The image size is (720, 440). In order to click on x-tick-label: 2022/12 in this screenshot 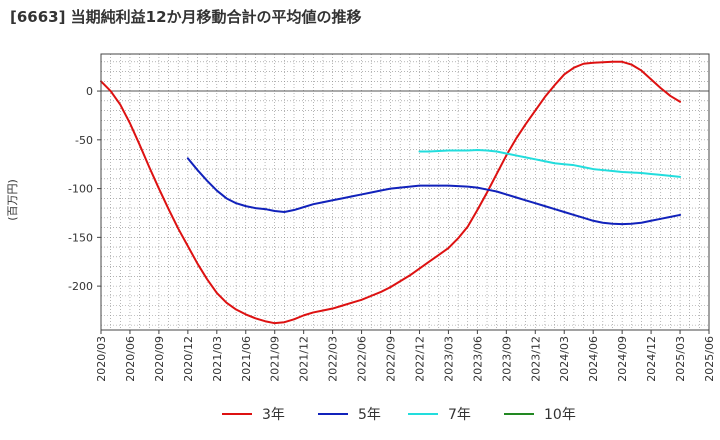, I will do `click(419, 359)`.